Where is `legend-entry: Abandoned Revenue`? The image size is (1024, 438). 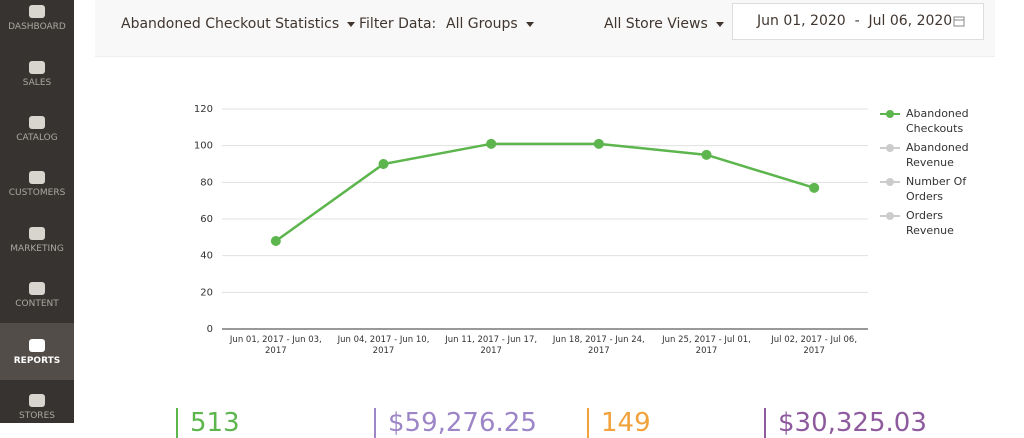
legend-entry: Abandoned Revenue is located at coordinates (937, 155).